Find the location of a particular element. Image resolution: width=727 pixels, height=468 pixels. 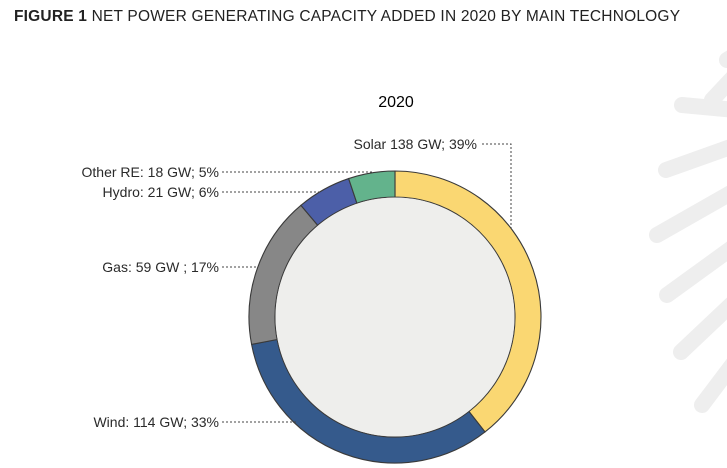

figure-number: FIGURE 1 is located at coordinates (51, 16).